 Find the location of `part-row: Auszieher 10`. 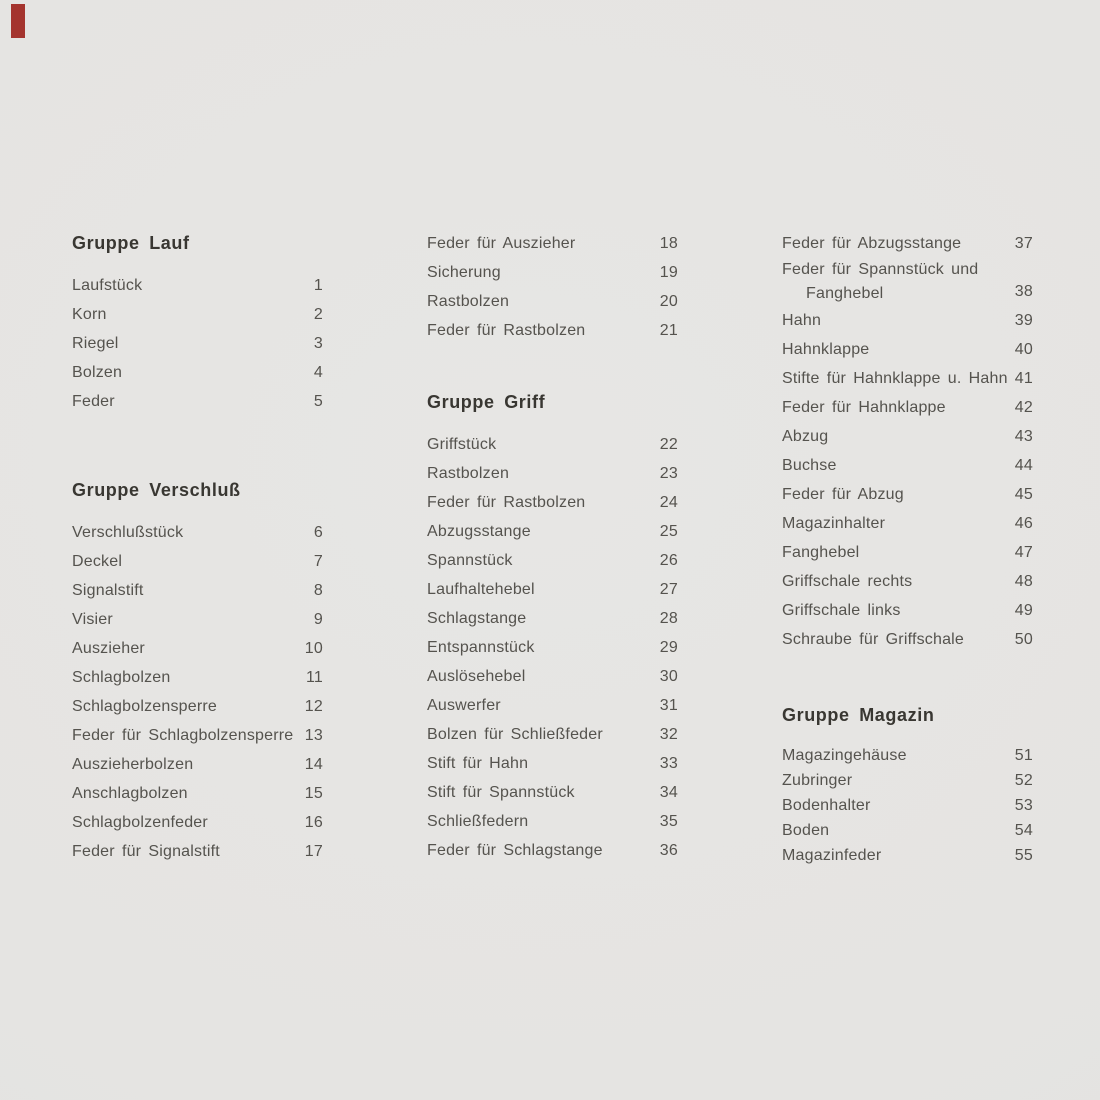

part-row: Auszieher 10 is located at coordinates (197, 648).